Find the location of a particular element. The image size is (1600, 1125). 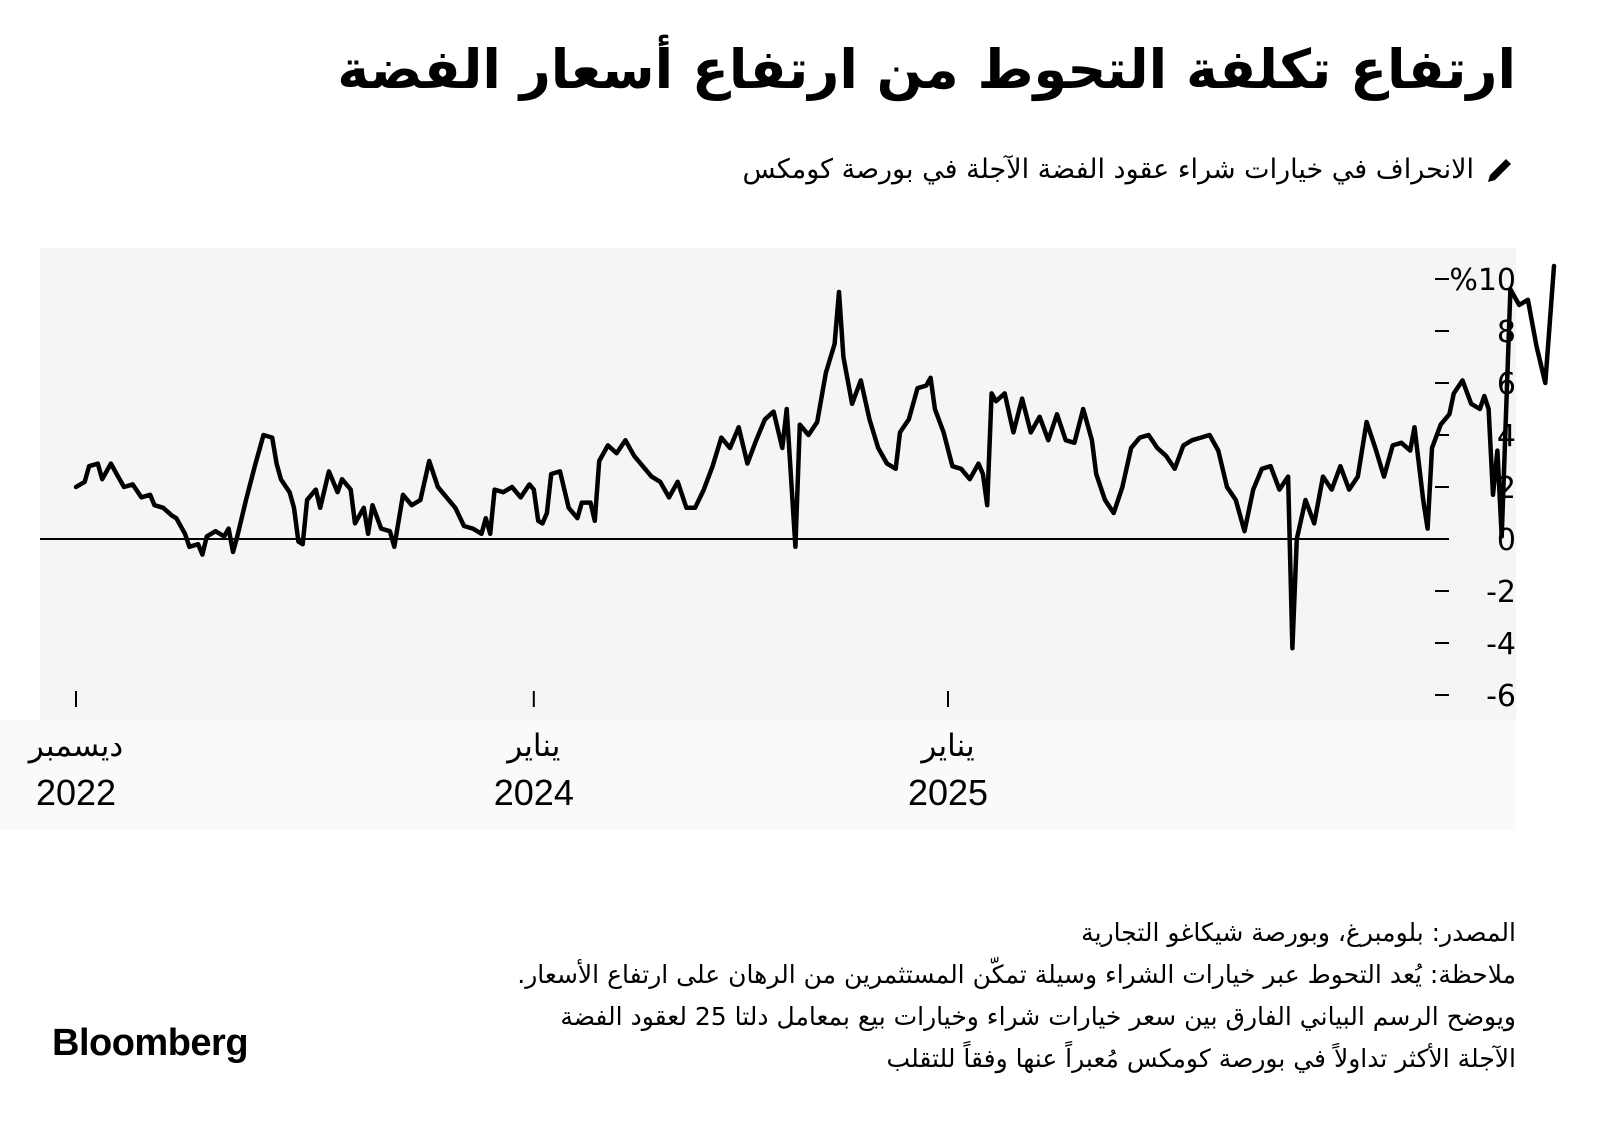

pen-icon is located at coordinates (1499, 170).